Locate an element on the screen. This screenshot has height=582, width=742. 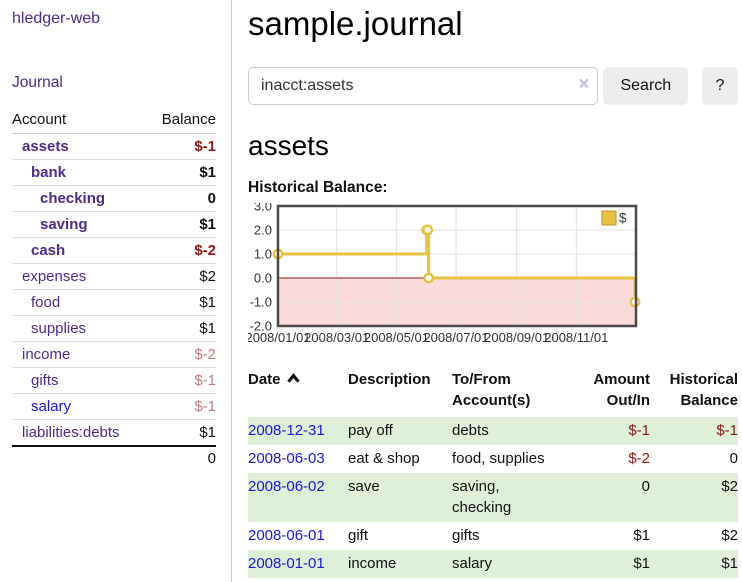
search-form: × Search ? is located at coordinates (493, 86).